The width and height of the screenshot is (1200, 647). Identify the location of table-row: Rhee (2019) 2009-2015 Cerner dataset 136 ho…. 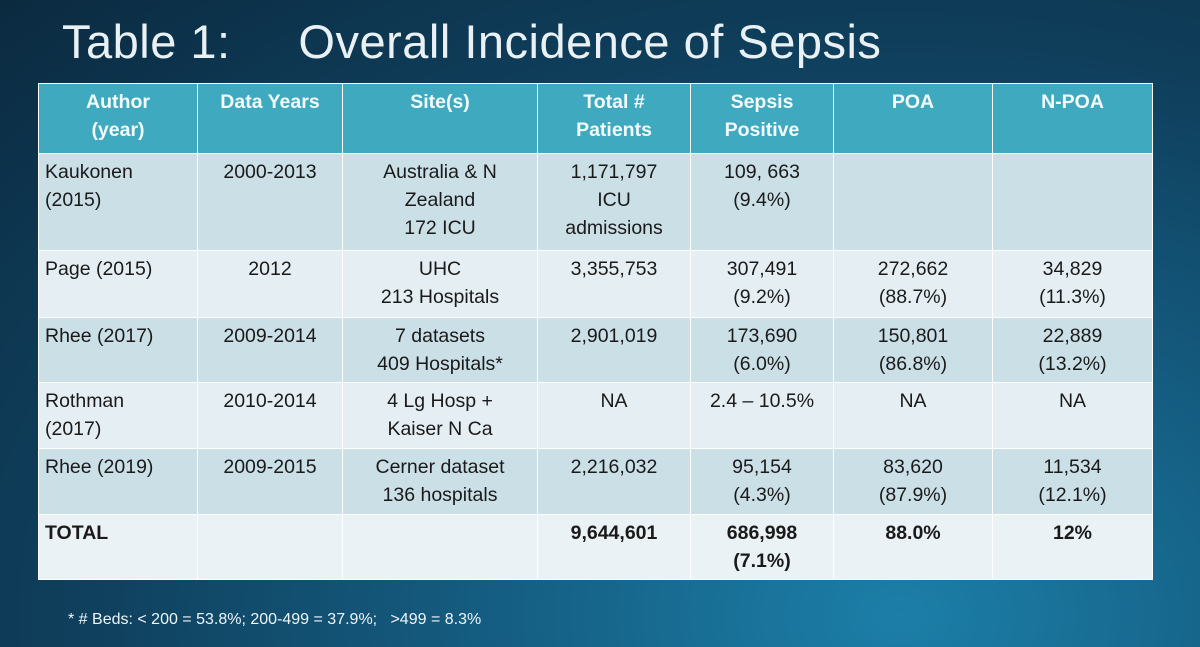
(595, 481).